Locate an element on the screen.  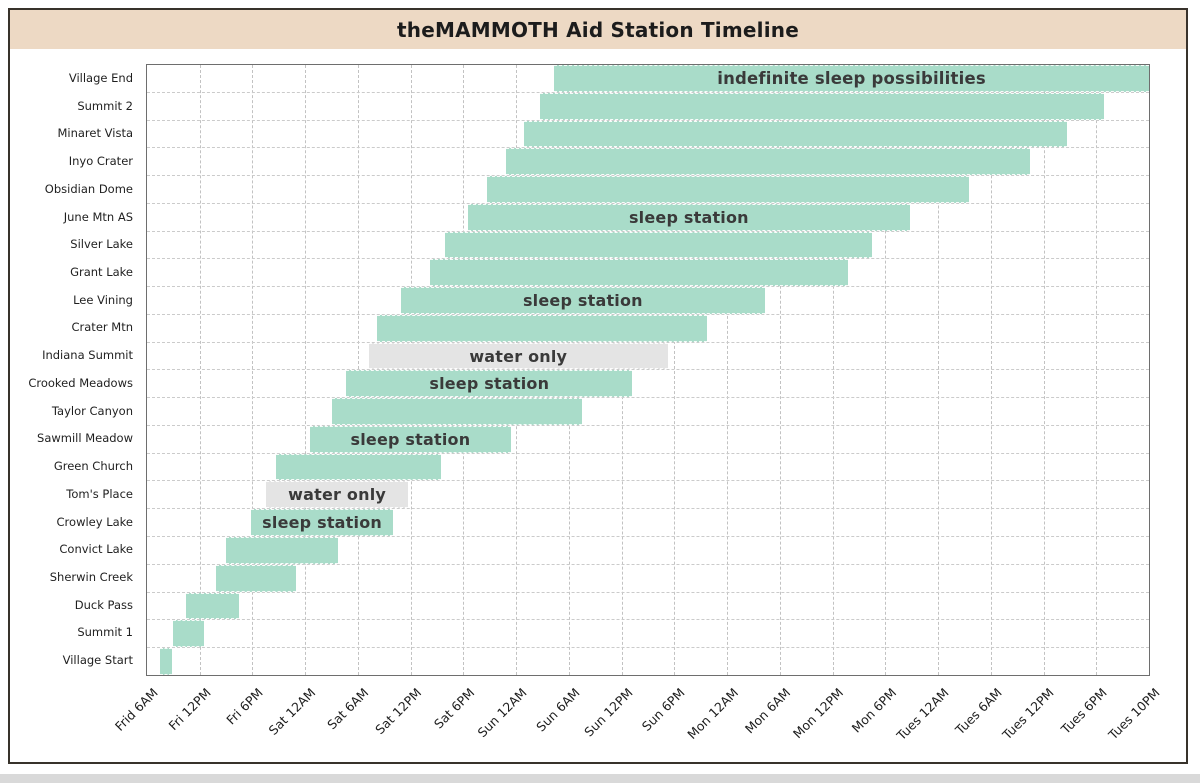
y-axis-label: Village End is located at coordinates (100, 77).